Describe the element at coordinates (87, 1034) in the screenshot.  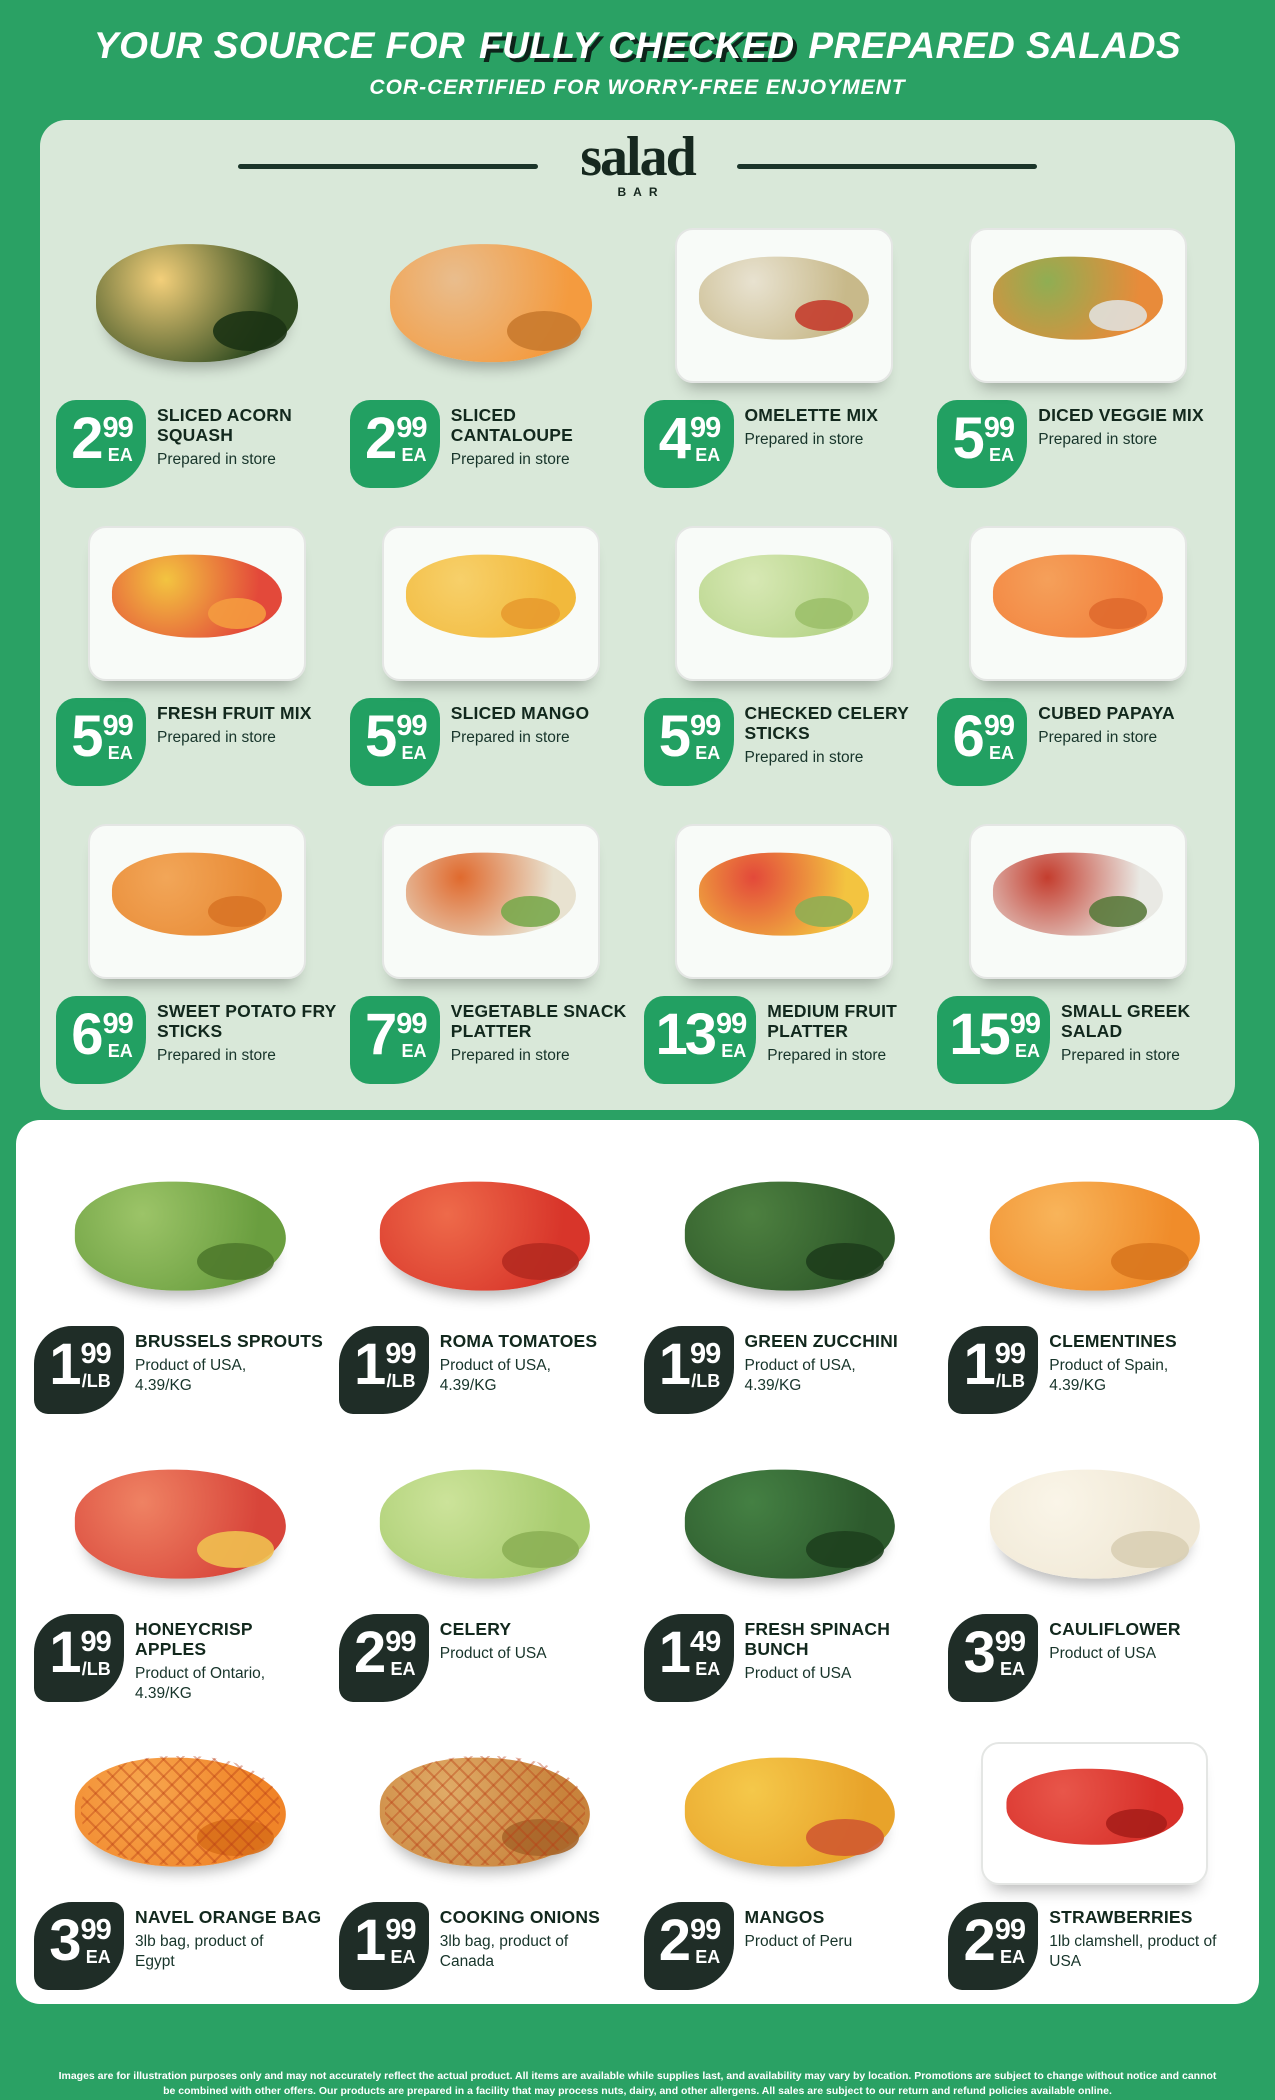
I see `price-dollars: 6` at that location.